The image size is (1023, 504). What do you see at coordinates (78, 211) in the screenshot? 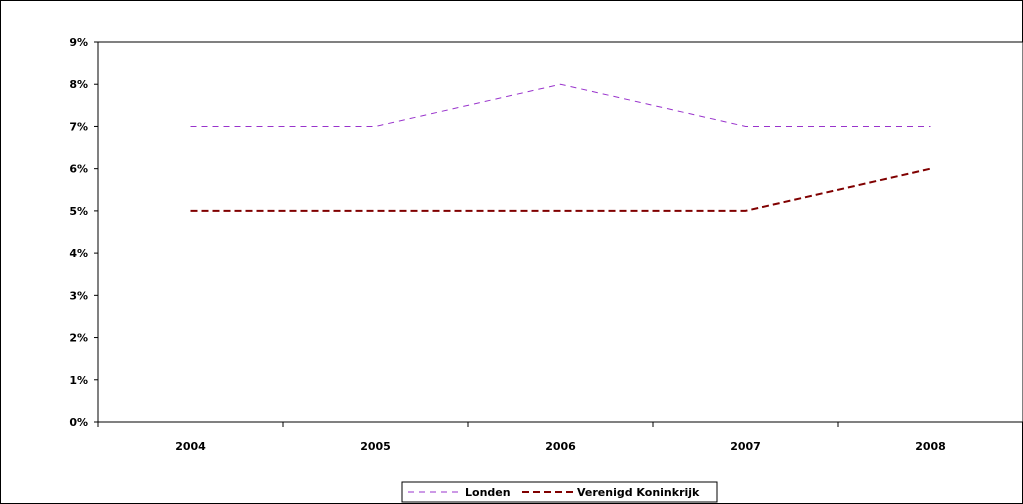
I see `y-tick-label: 5%` at bounding box center [78, 211].